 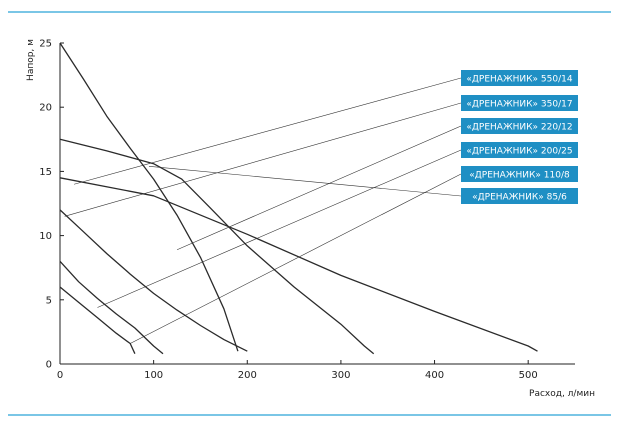 I want to click on y-tick-label: 10, so click(x=45, y=236).